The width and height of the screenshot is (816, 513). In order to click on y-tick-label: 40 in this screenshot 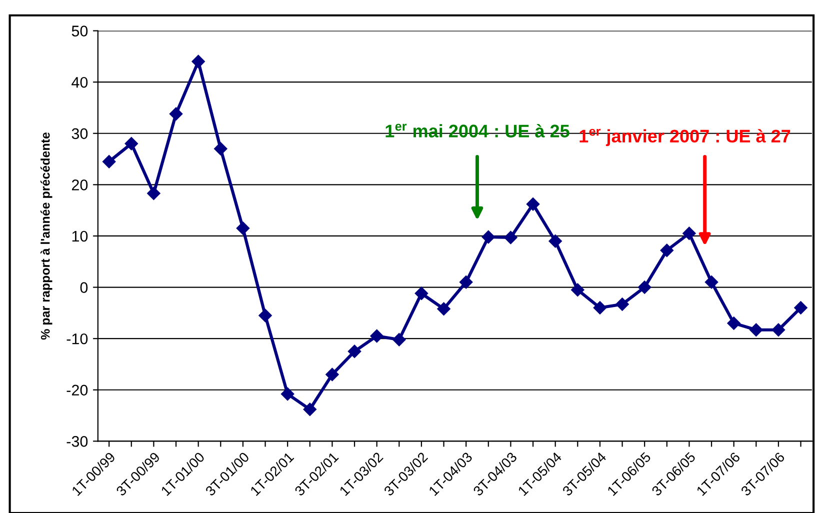, I will do `click(80, 82)`.